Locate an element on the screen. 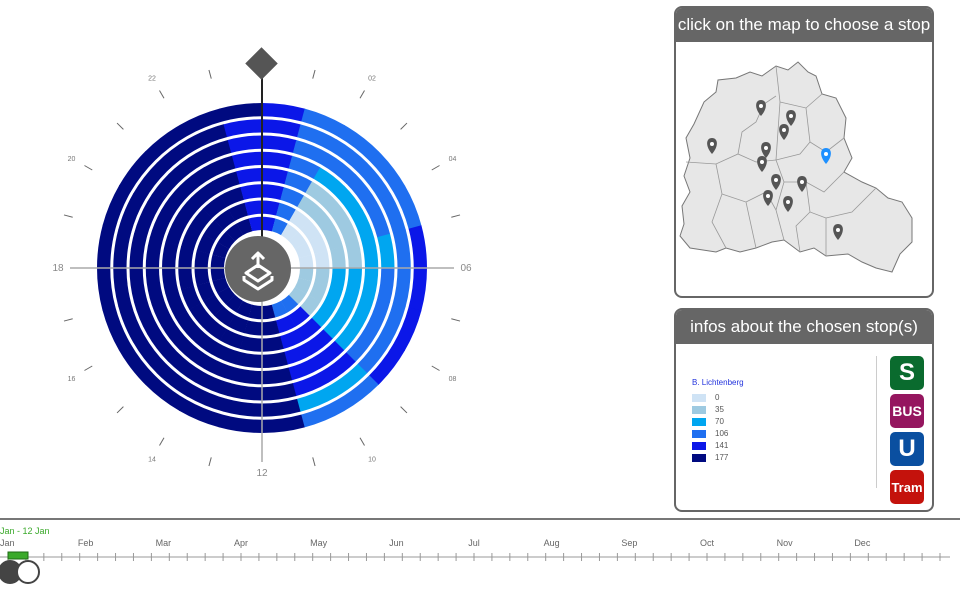 This screenshot has height=590, width=960. timeline-end-handle is located at coordinates (28, 572).